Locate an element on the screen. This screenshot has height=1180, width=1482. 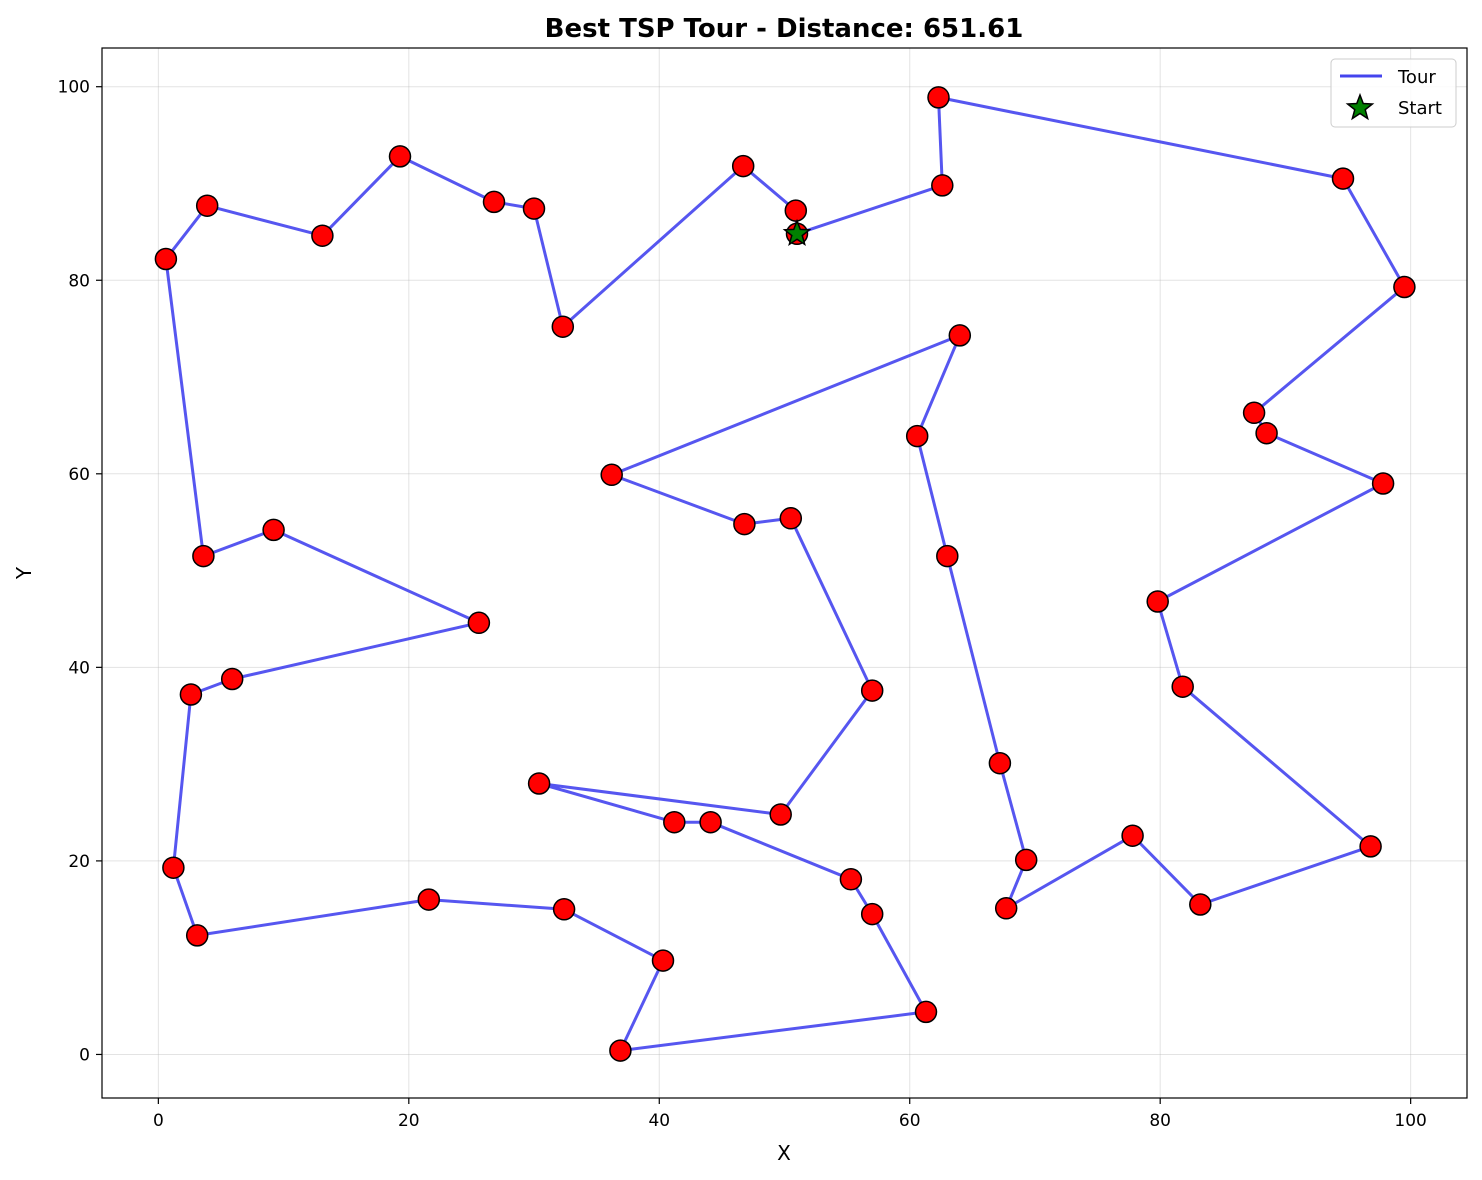
y-tick-label: 40 is located at coordinates (79, 668).